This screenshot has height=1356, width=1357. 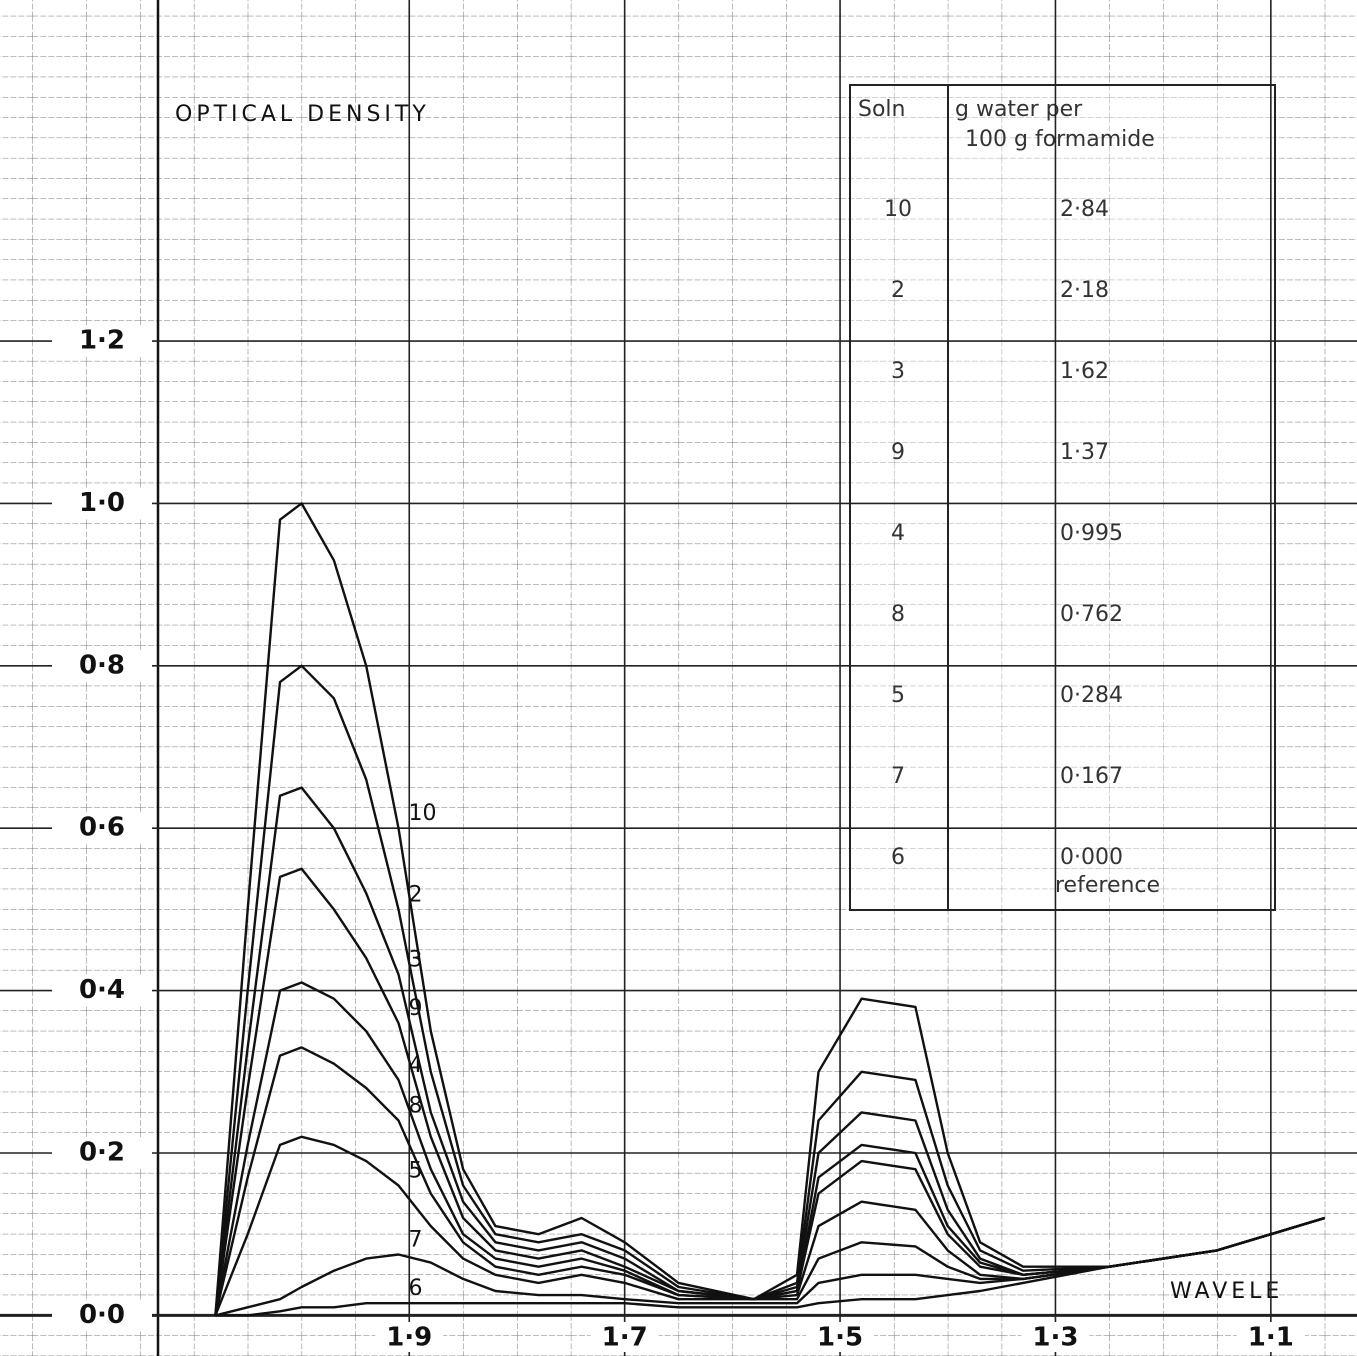 I want to click on y-tick-label: 0·6, so click(x=102, y=828).